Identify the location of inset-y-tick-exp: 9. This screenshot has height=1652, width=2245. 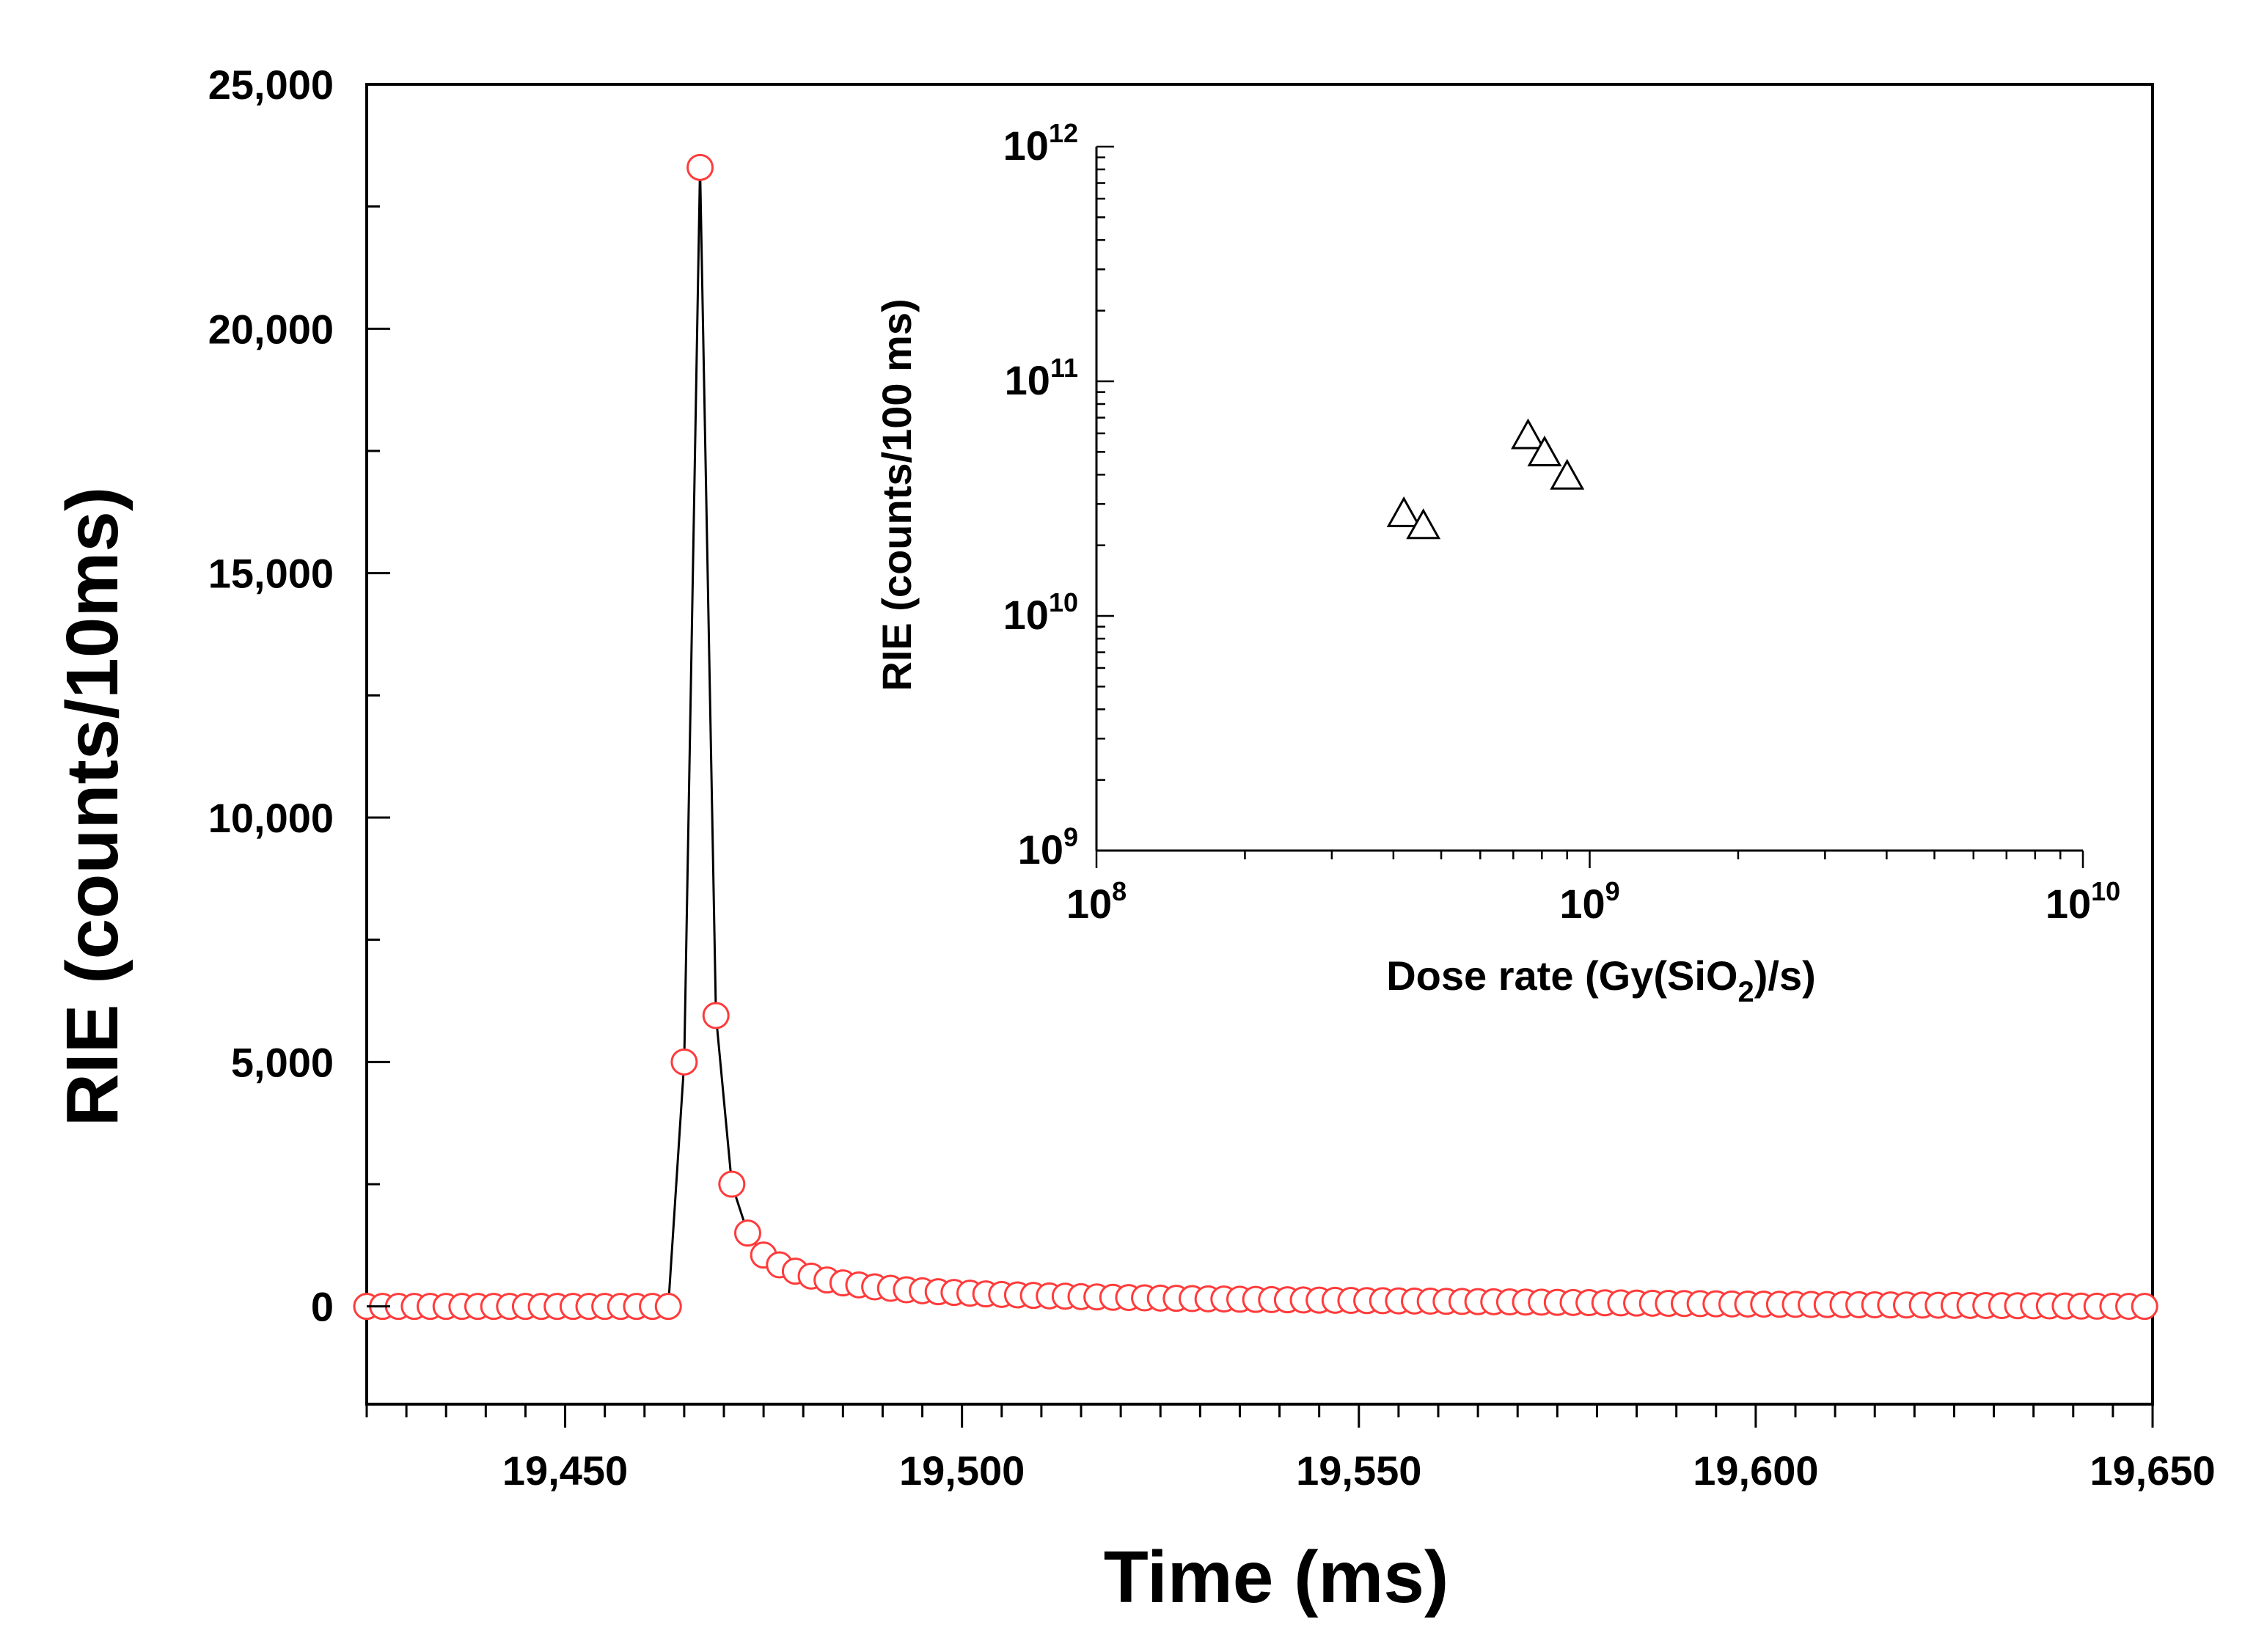
(1070, 837).